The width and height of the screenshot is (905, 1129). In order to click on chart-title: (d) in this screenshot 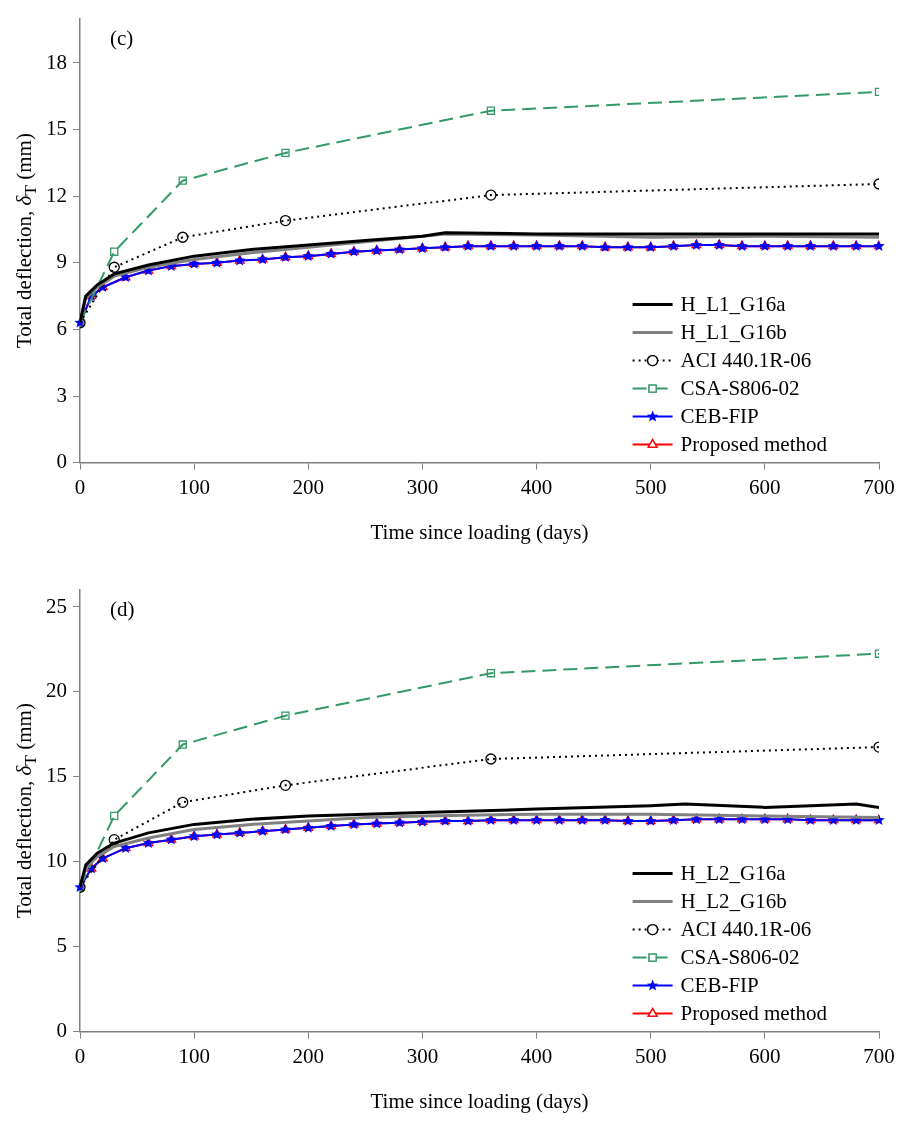, I will do `click(122, 609)`.